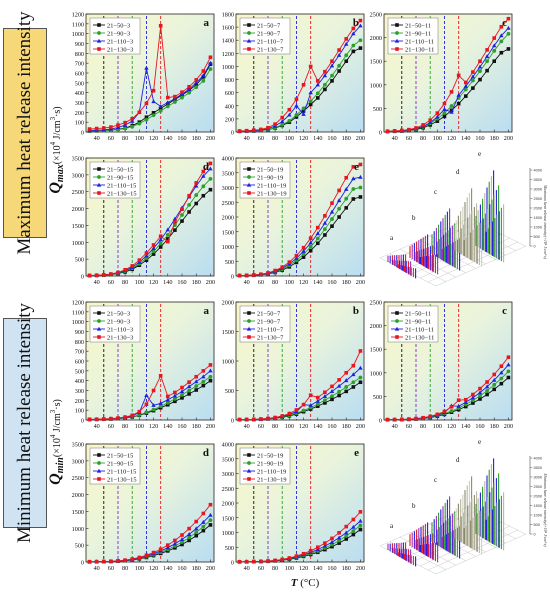 This screenshot has width=550, height=592. What do you see at coordinates (346, 138) in the screenshot?
I see `x-tick-label: 180` at bounding box center [346, 138].